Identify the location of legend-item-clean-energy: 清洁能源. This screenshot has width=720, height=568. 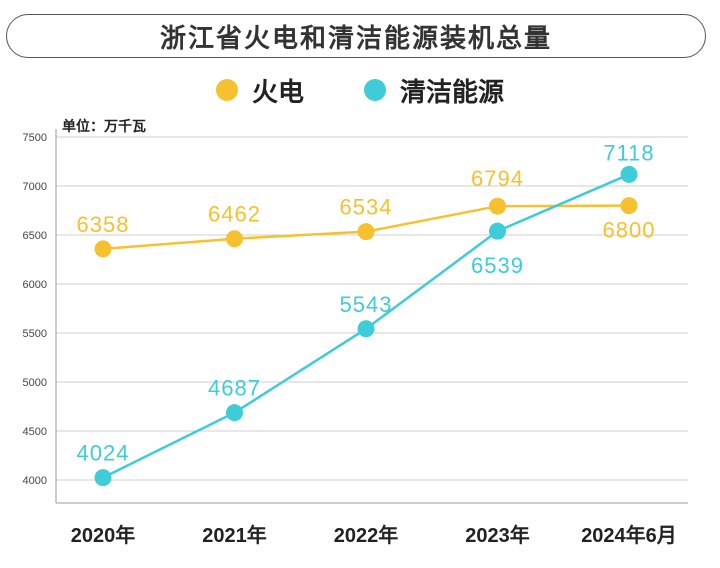
(434, 90).